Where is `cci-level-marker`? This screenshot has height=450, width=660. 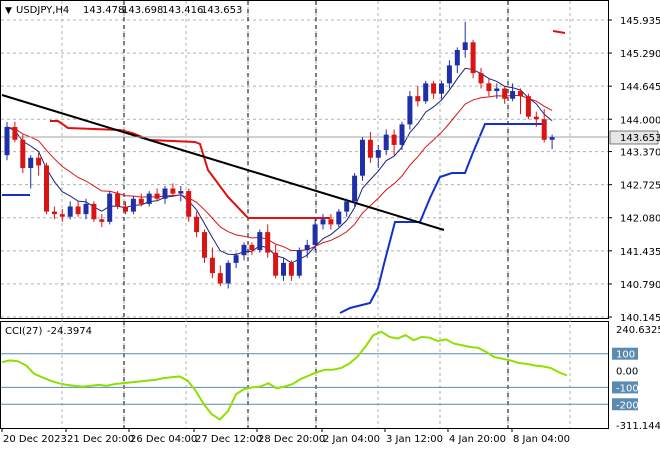
cci-level-marker is located at coordinates (625, 353).